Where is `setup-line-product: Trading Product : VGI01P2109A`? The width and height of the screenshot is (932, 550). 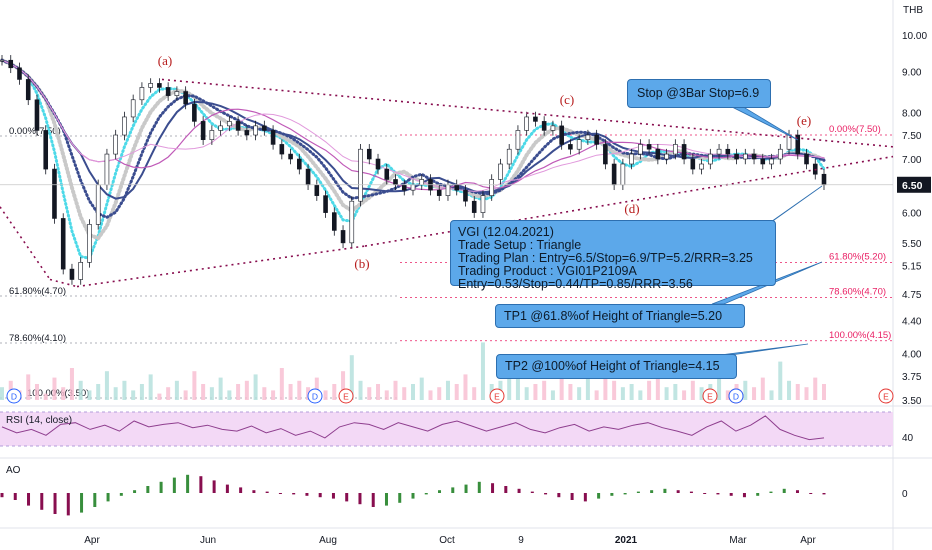 setup-line-product: Trading Product : VGI01P2109A is located at coordinates (547, 271).